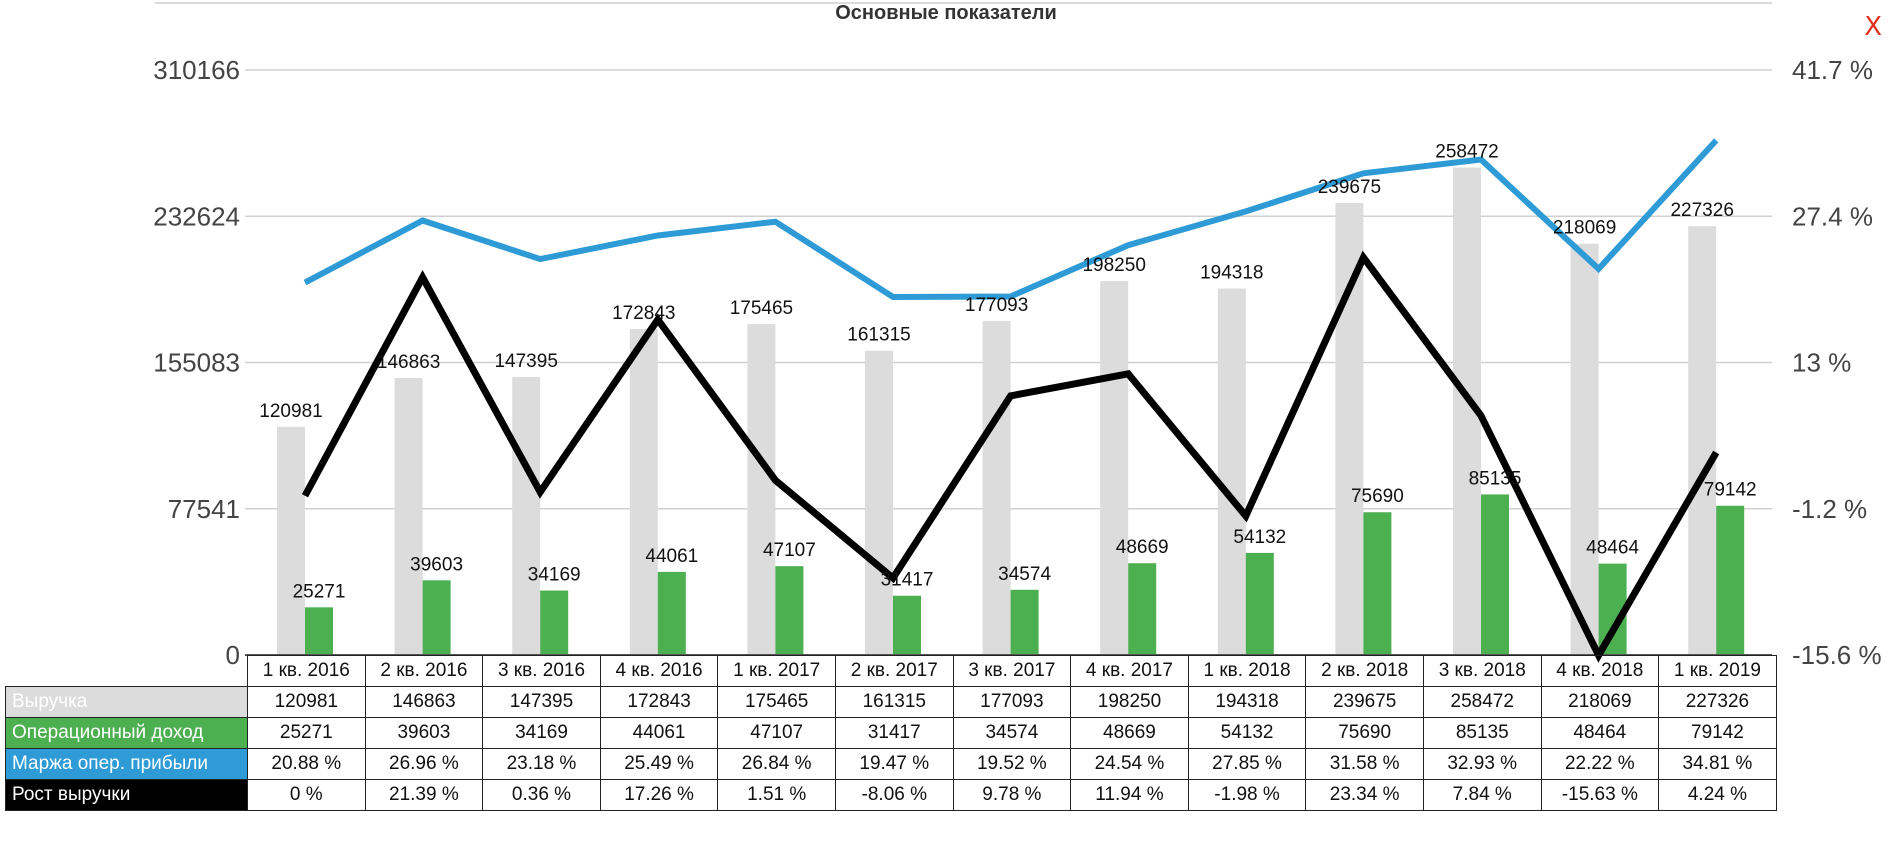 This screenshot has height=848, width=1892. I want to click on x-category-label: 2 кв. 2017, so click(894, 671).